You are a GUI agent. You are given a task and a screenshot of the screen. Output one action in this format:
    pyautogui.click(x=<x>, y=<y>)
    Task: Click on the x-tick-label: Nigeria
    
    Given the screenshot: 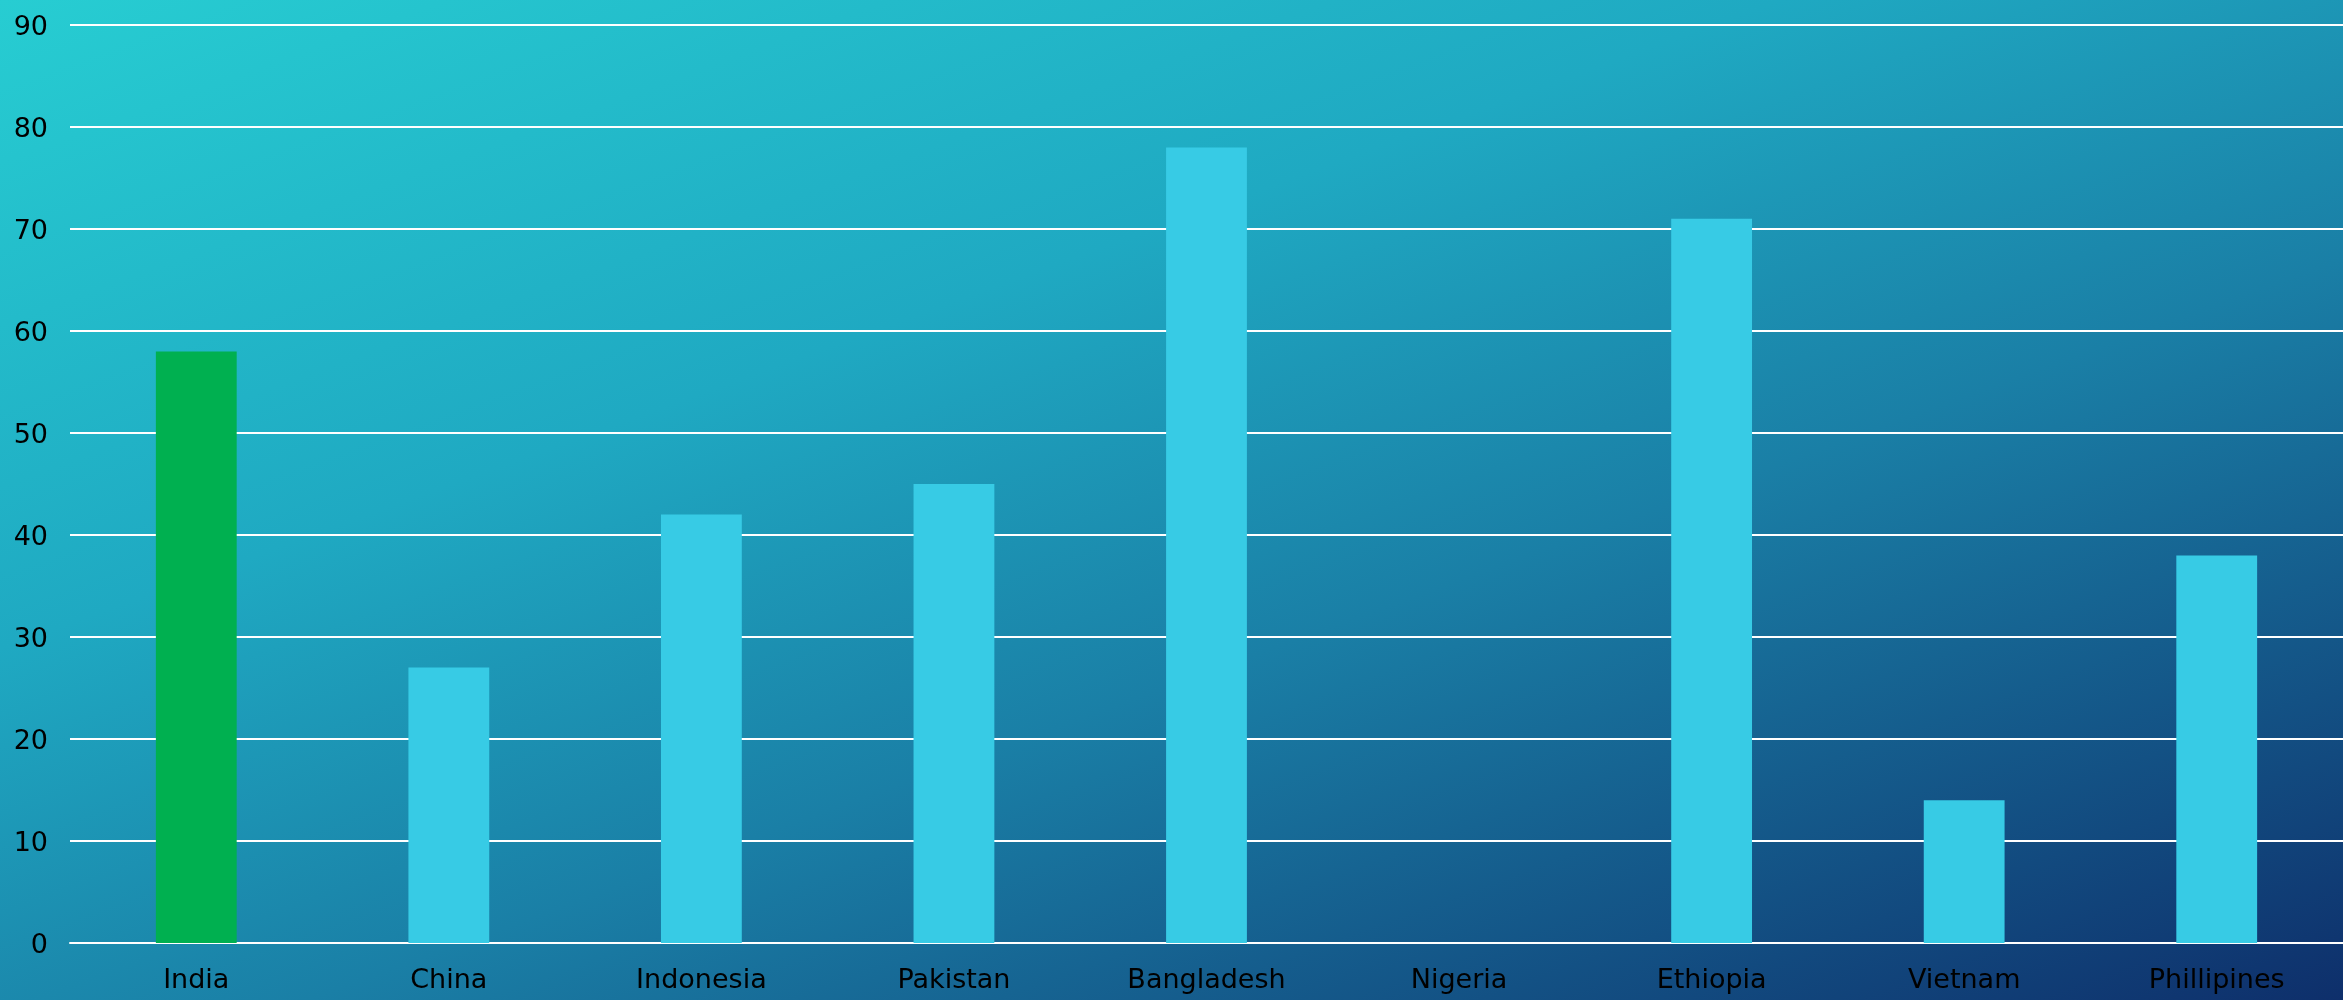 What is the action you would take?
    pyautogui.click(x=1459, y=978)
    